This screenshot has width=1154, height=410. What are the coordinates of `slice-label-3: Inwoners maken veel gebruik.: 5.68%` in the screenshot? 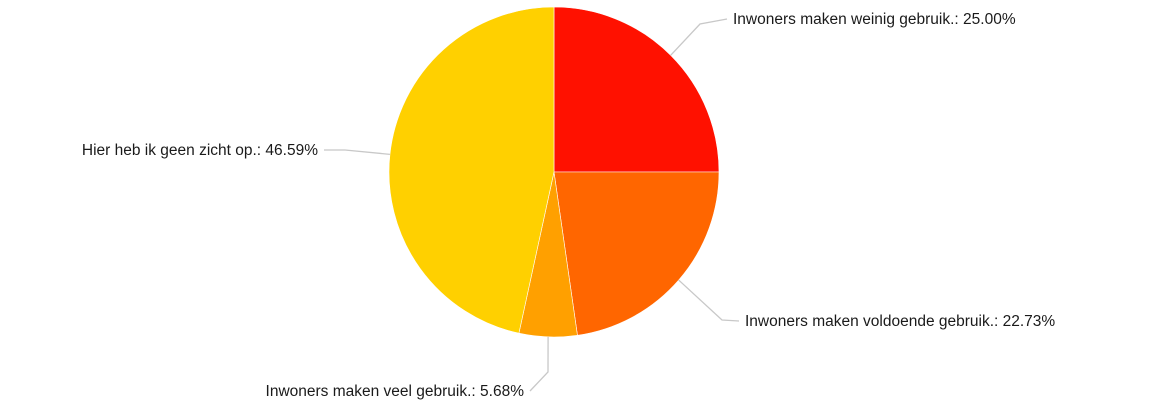 It's located at (395, 391).